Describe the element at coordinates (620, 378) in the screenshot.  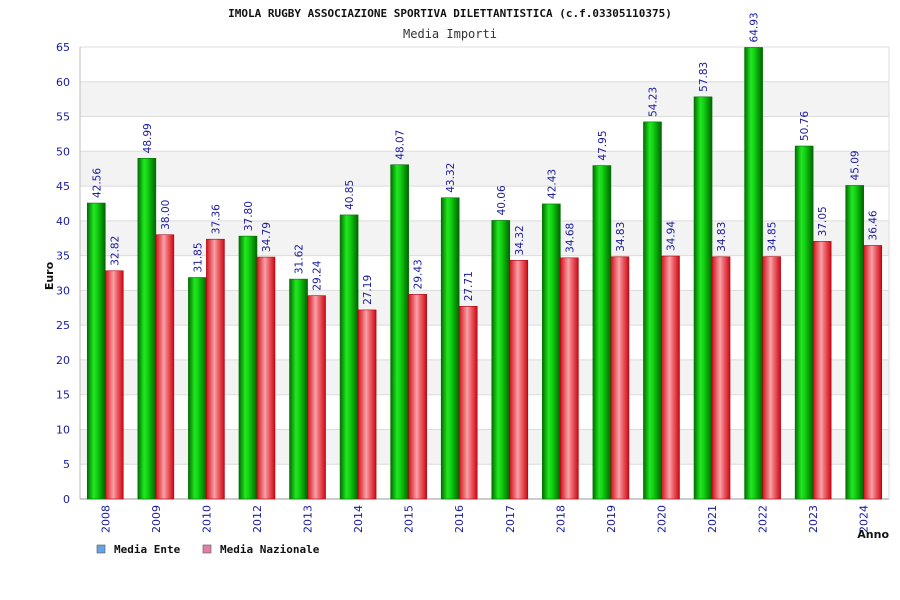
I see `bar-media-nazionale-2019` at that location.